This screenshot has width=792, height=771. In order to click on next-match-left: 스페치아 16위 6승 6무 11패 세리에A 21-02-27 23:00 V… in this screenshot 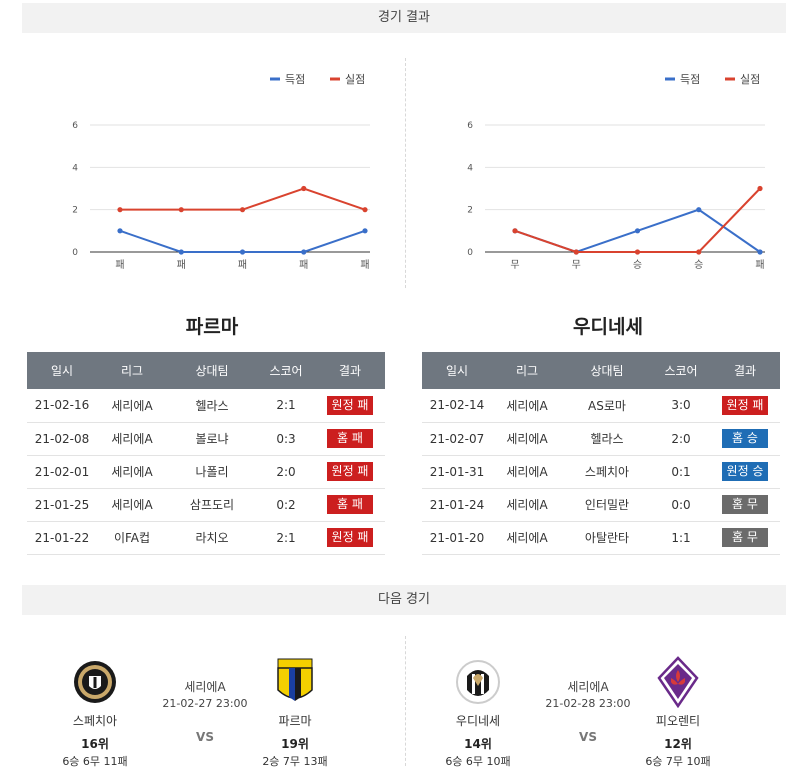, I will do `click(210, 709)`.